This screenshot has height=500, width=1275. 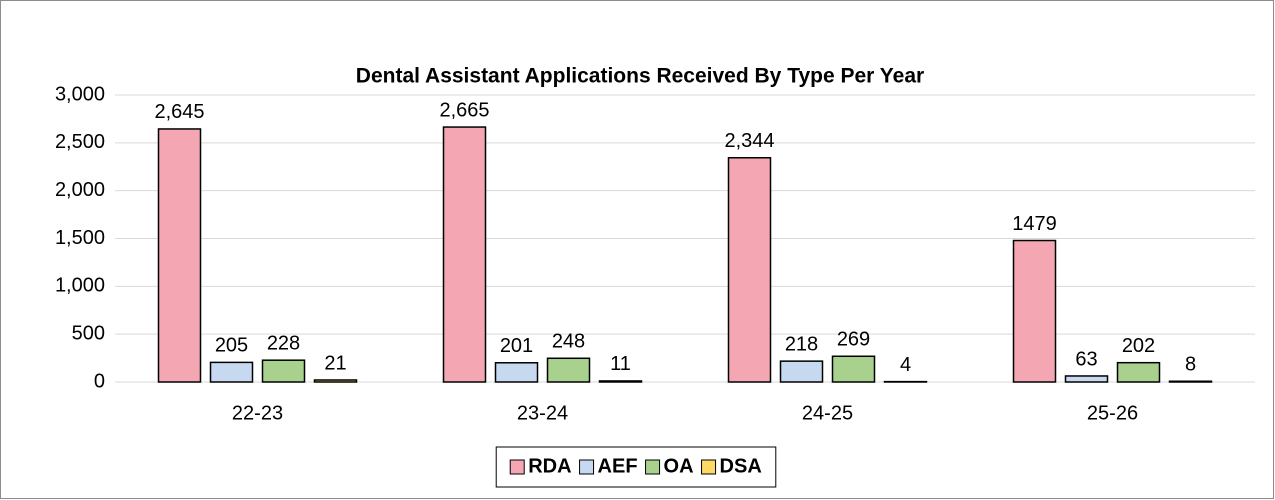 What do you see at coordinates (1112, 413) in the screenshot?
I see `x-tick-label: 25-26` at bounding box center [1112, 413].